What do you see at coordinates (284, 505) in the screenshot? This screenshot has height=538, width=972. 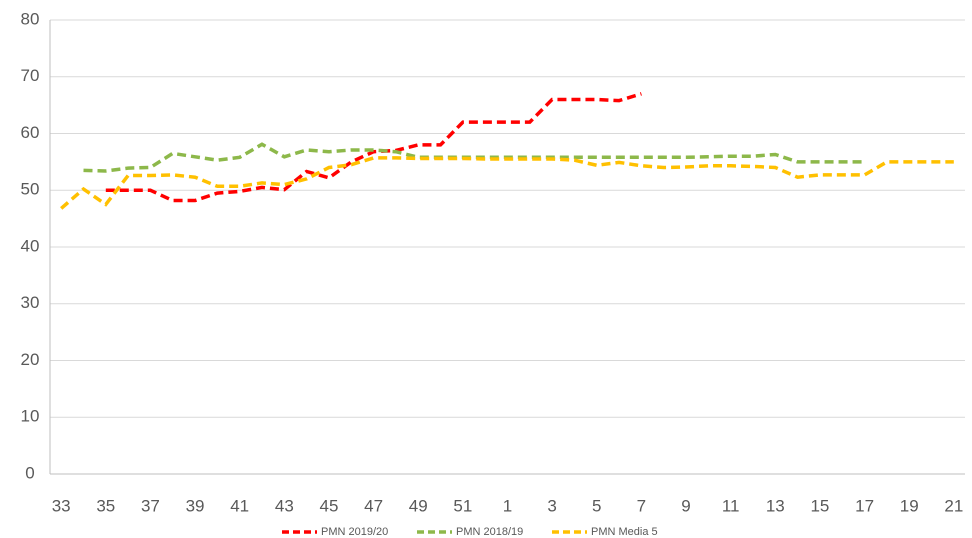 I see `x-tick-label: 43` at bounding box center [284, 505].